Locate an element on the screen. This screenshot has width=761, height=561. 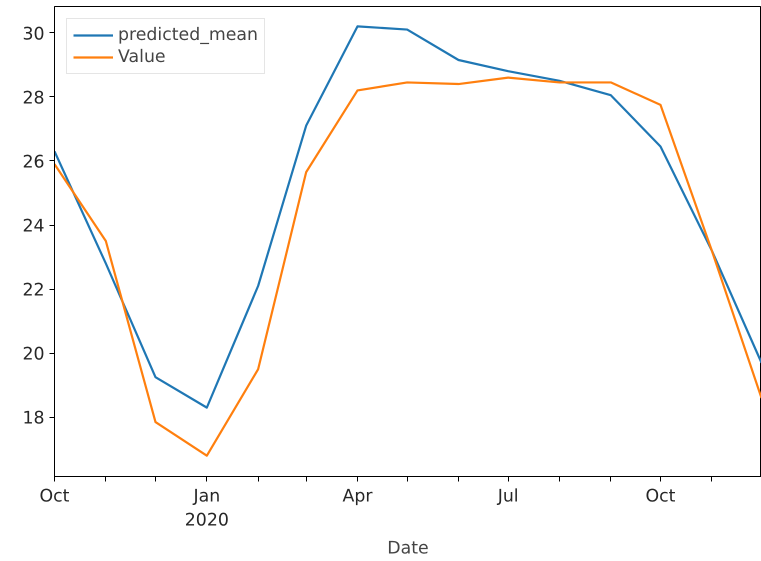
y-tick-label: 20 is located at coordinates (33, 354).